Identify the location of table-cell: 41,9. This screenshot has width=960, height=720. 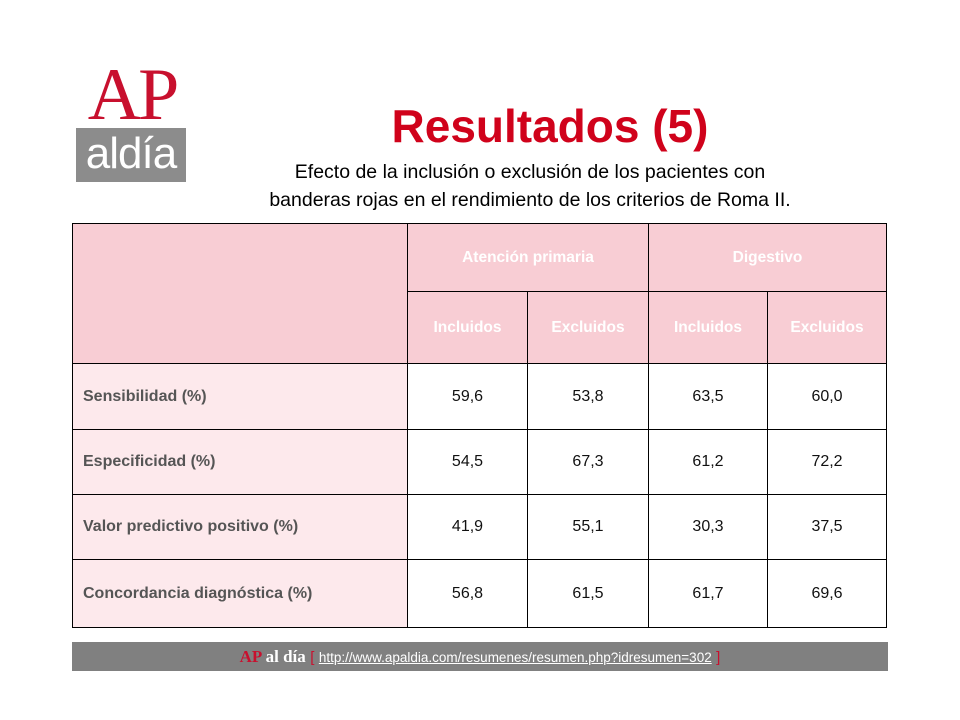
(467, 527).